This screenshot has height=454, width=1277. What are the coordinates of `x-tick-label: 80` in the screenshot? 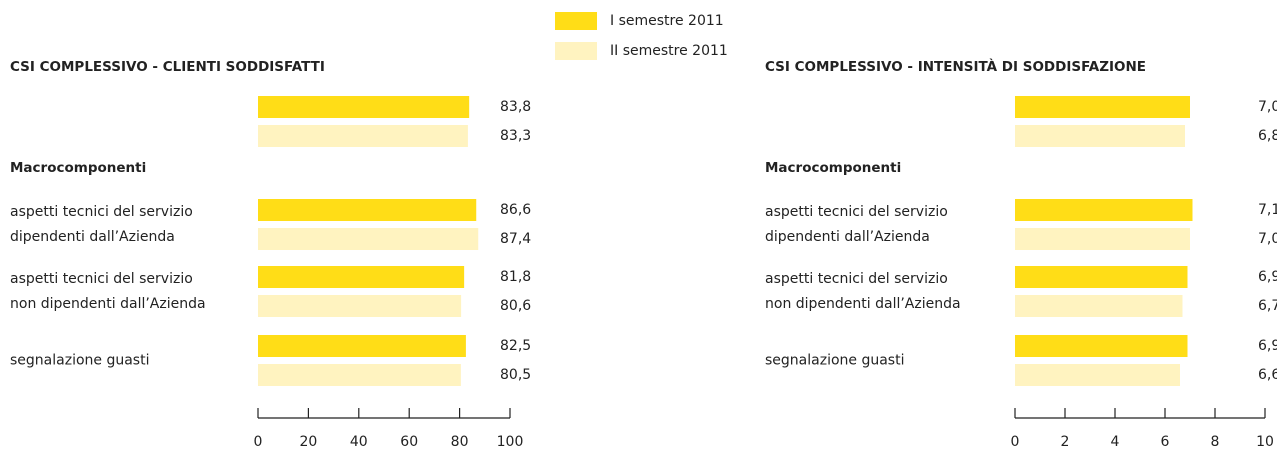 It's located at (460, 442).